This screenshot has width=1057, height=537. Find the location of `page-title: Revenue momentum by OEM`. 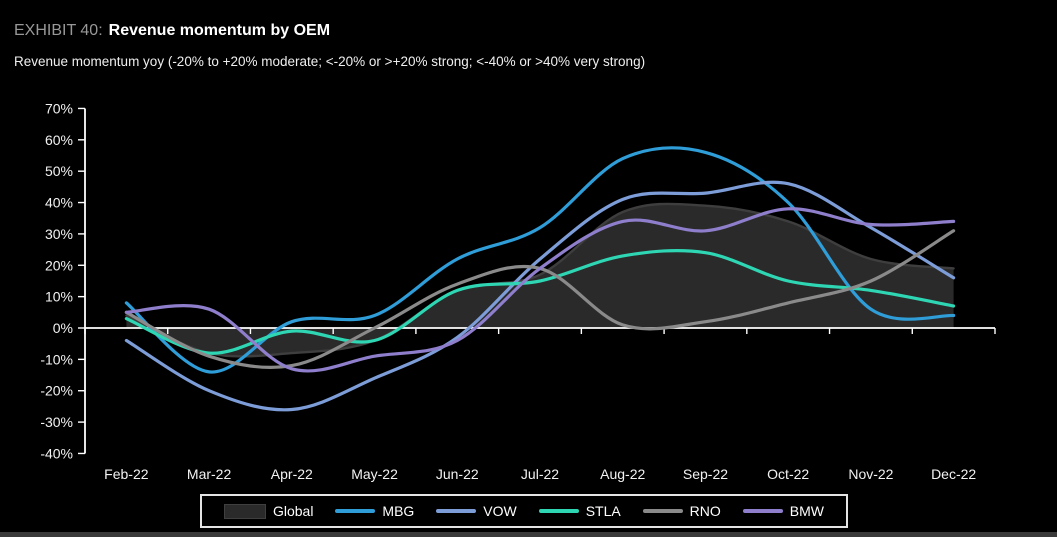

page-title: Revenue momentum by OEM is located at coordinates (219, 30).